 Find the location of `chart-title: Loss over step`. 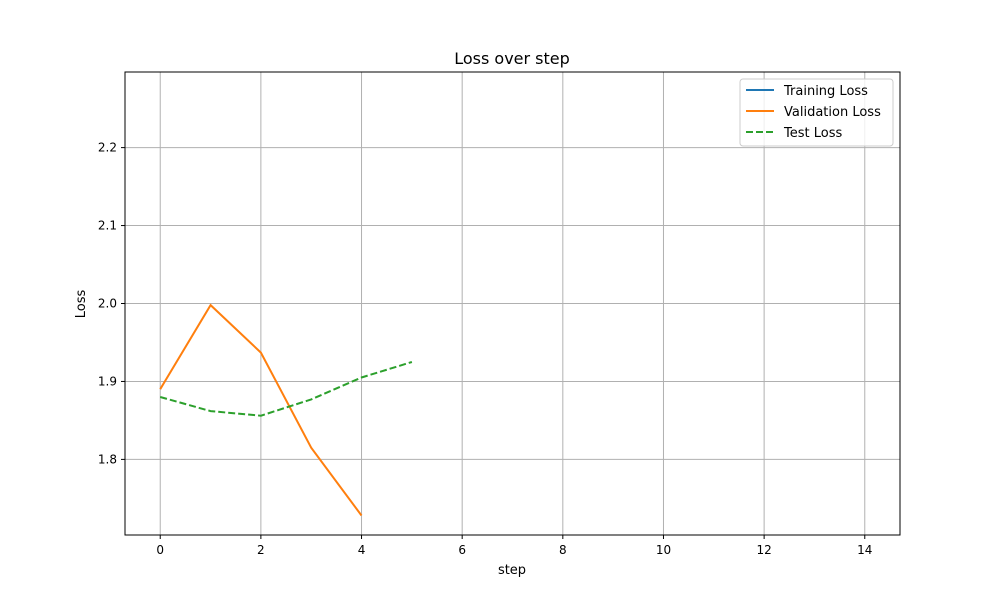

chart-title: Loss over step is located at coordinates (512, 58).